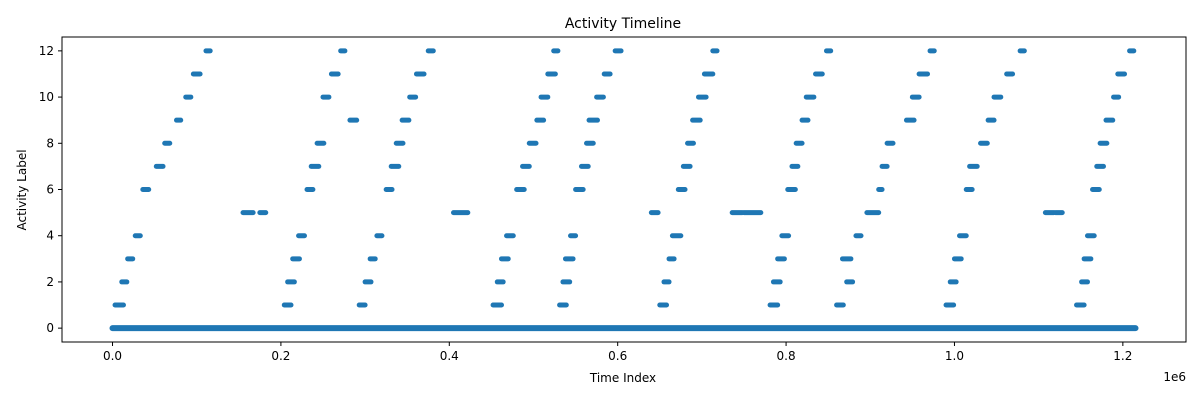 The image size is (1200, 400). What do you see at coordinates (622, 378) in the screenshot?
I see `x-axis-label: Time Index` at bounding box center [622, 378].